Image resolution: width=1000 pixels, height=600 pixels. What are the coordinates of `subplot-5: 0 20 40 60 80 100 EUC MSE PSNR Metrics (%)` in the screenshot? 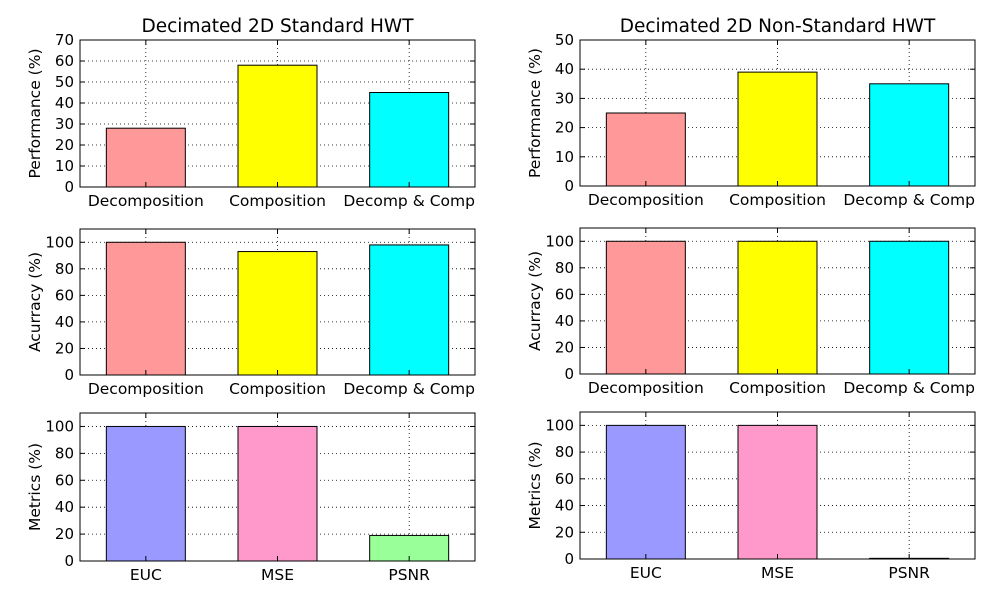 It's located at (251, 498).